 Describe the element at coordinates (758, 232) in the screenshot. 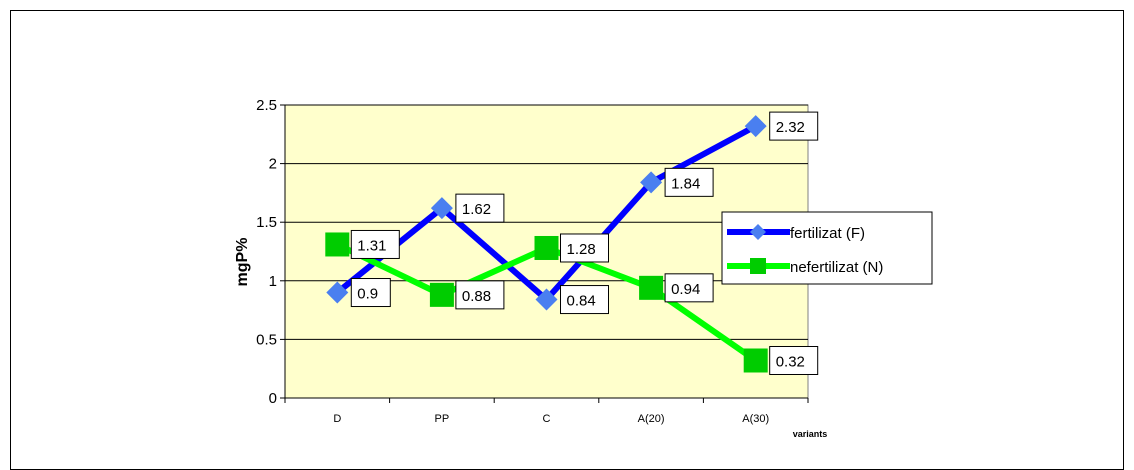

I see `legend-marker-fertilizat` at that location.